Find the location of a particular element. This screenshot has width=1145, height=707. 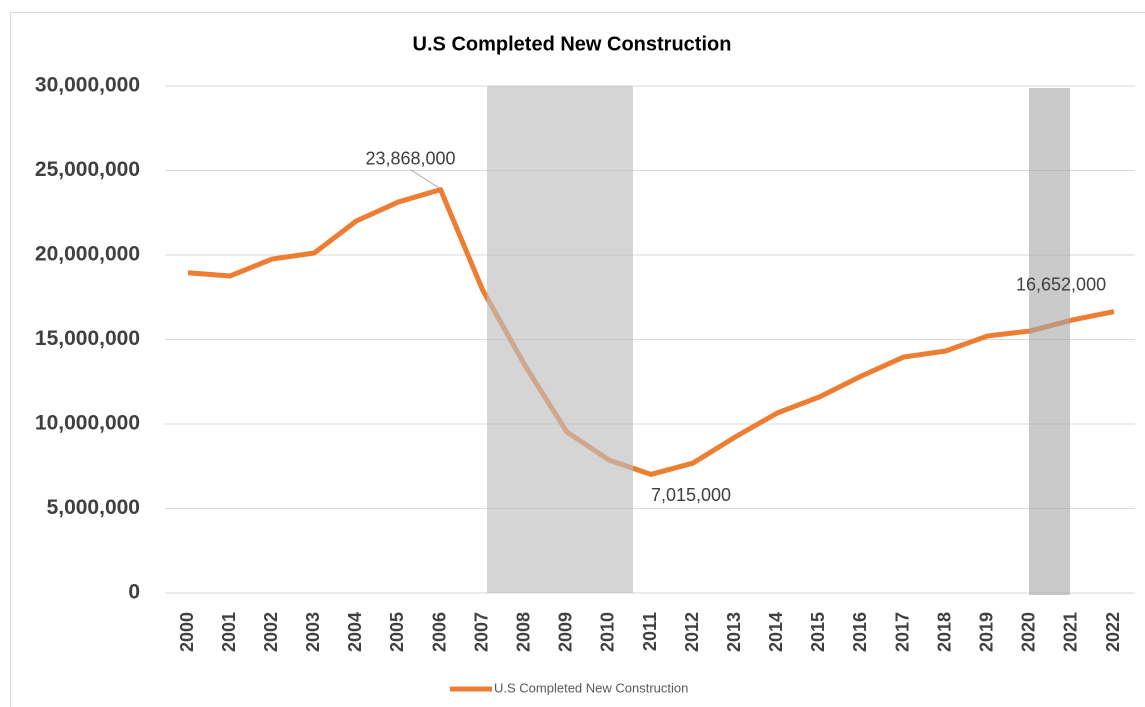

x-tick-label: 2003 is located at coordinates (313, 632).